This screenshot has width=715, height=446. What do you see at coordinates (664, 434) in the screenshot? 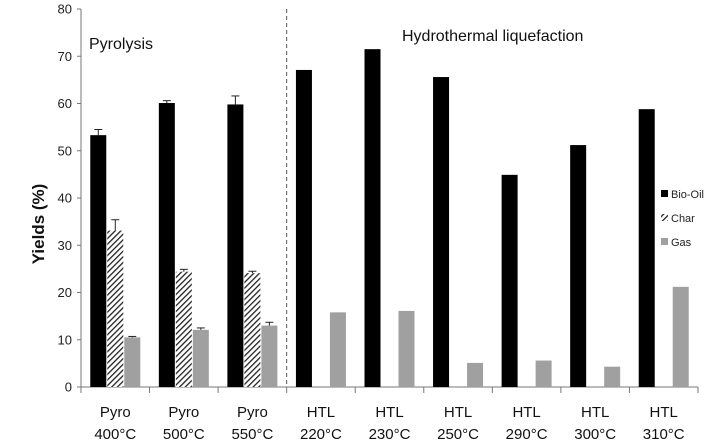
I see `x-tick-label: 310°C` at bounding box center [664, 434].